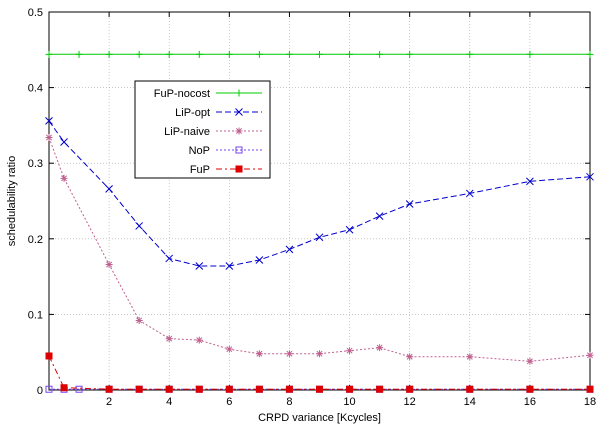 The width and height of the screenshot is (596, 428). Describe the element at coordinates (199, 151) in the screenshot. I see `legend-label-nop: NoP` at that location.